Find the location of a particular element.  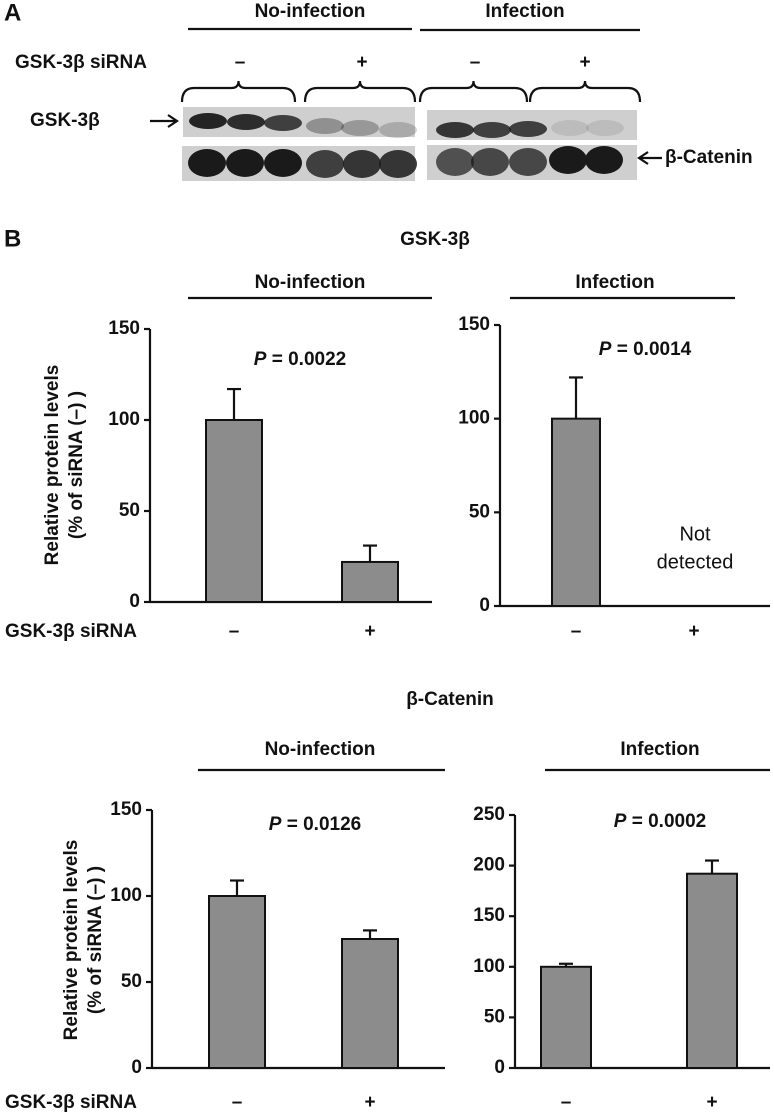

p-number: = 0.0022 is located at coordinates (309, 359).